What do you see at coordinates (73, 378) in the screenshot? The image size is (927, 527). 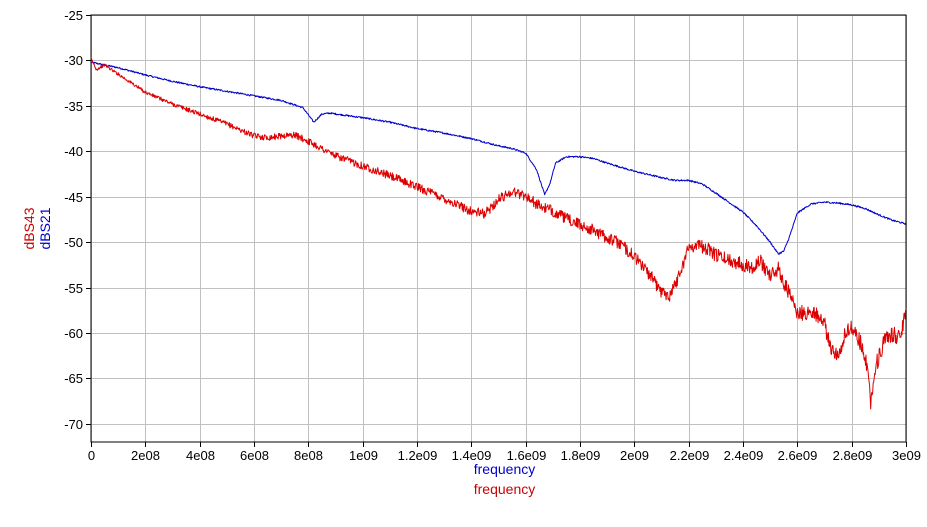 I see `y-tick-label: -65` at bounding box center [73, 378].